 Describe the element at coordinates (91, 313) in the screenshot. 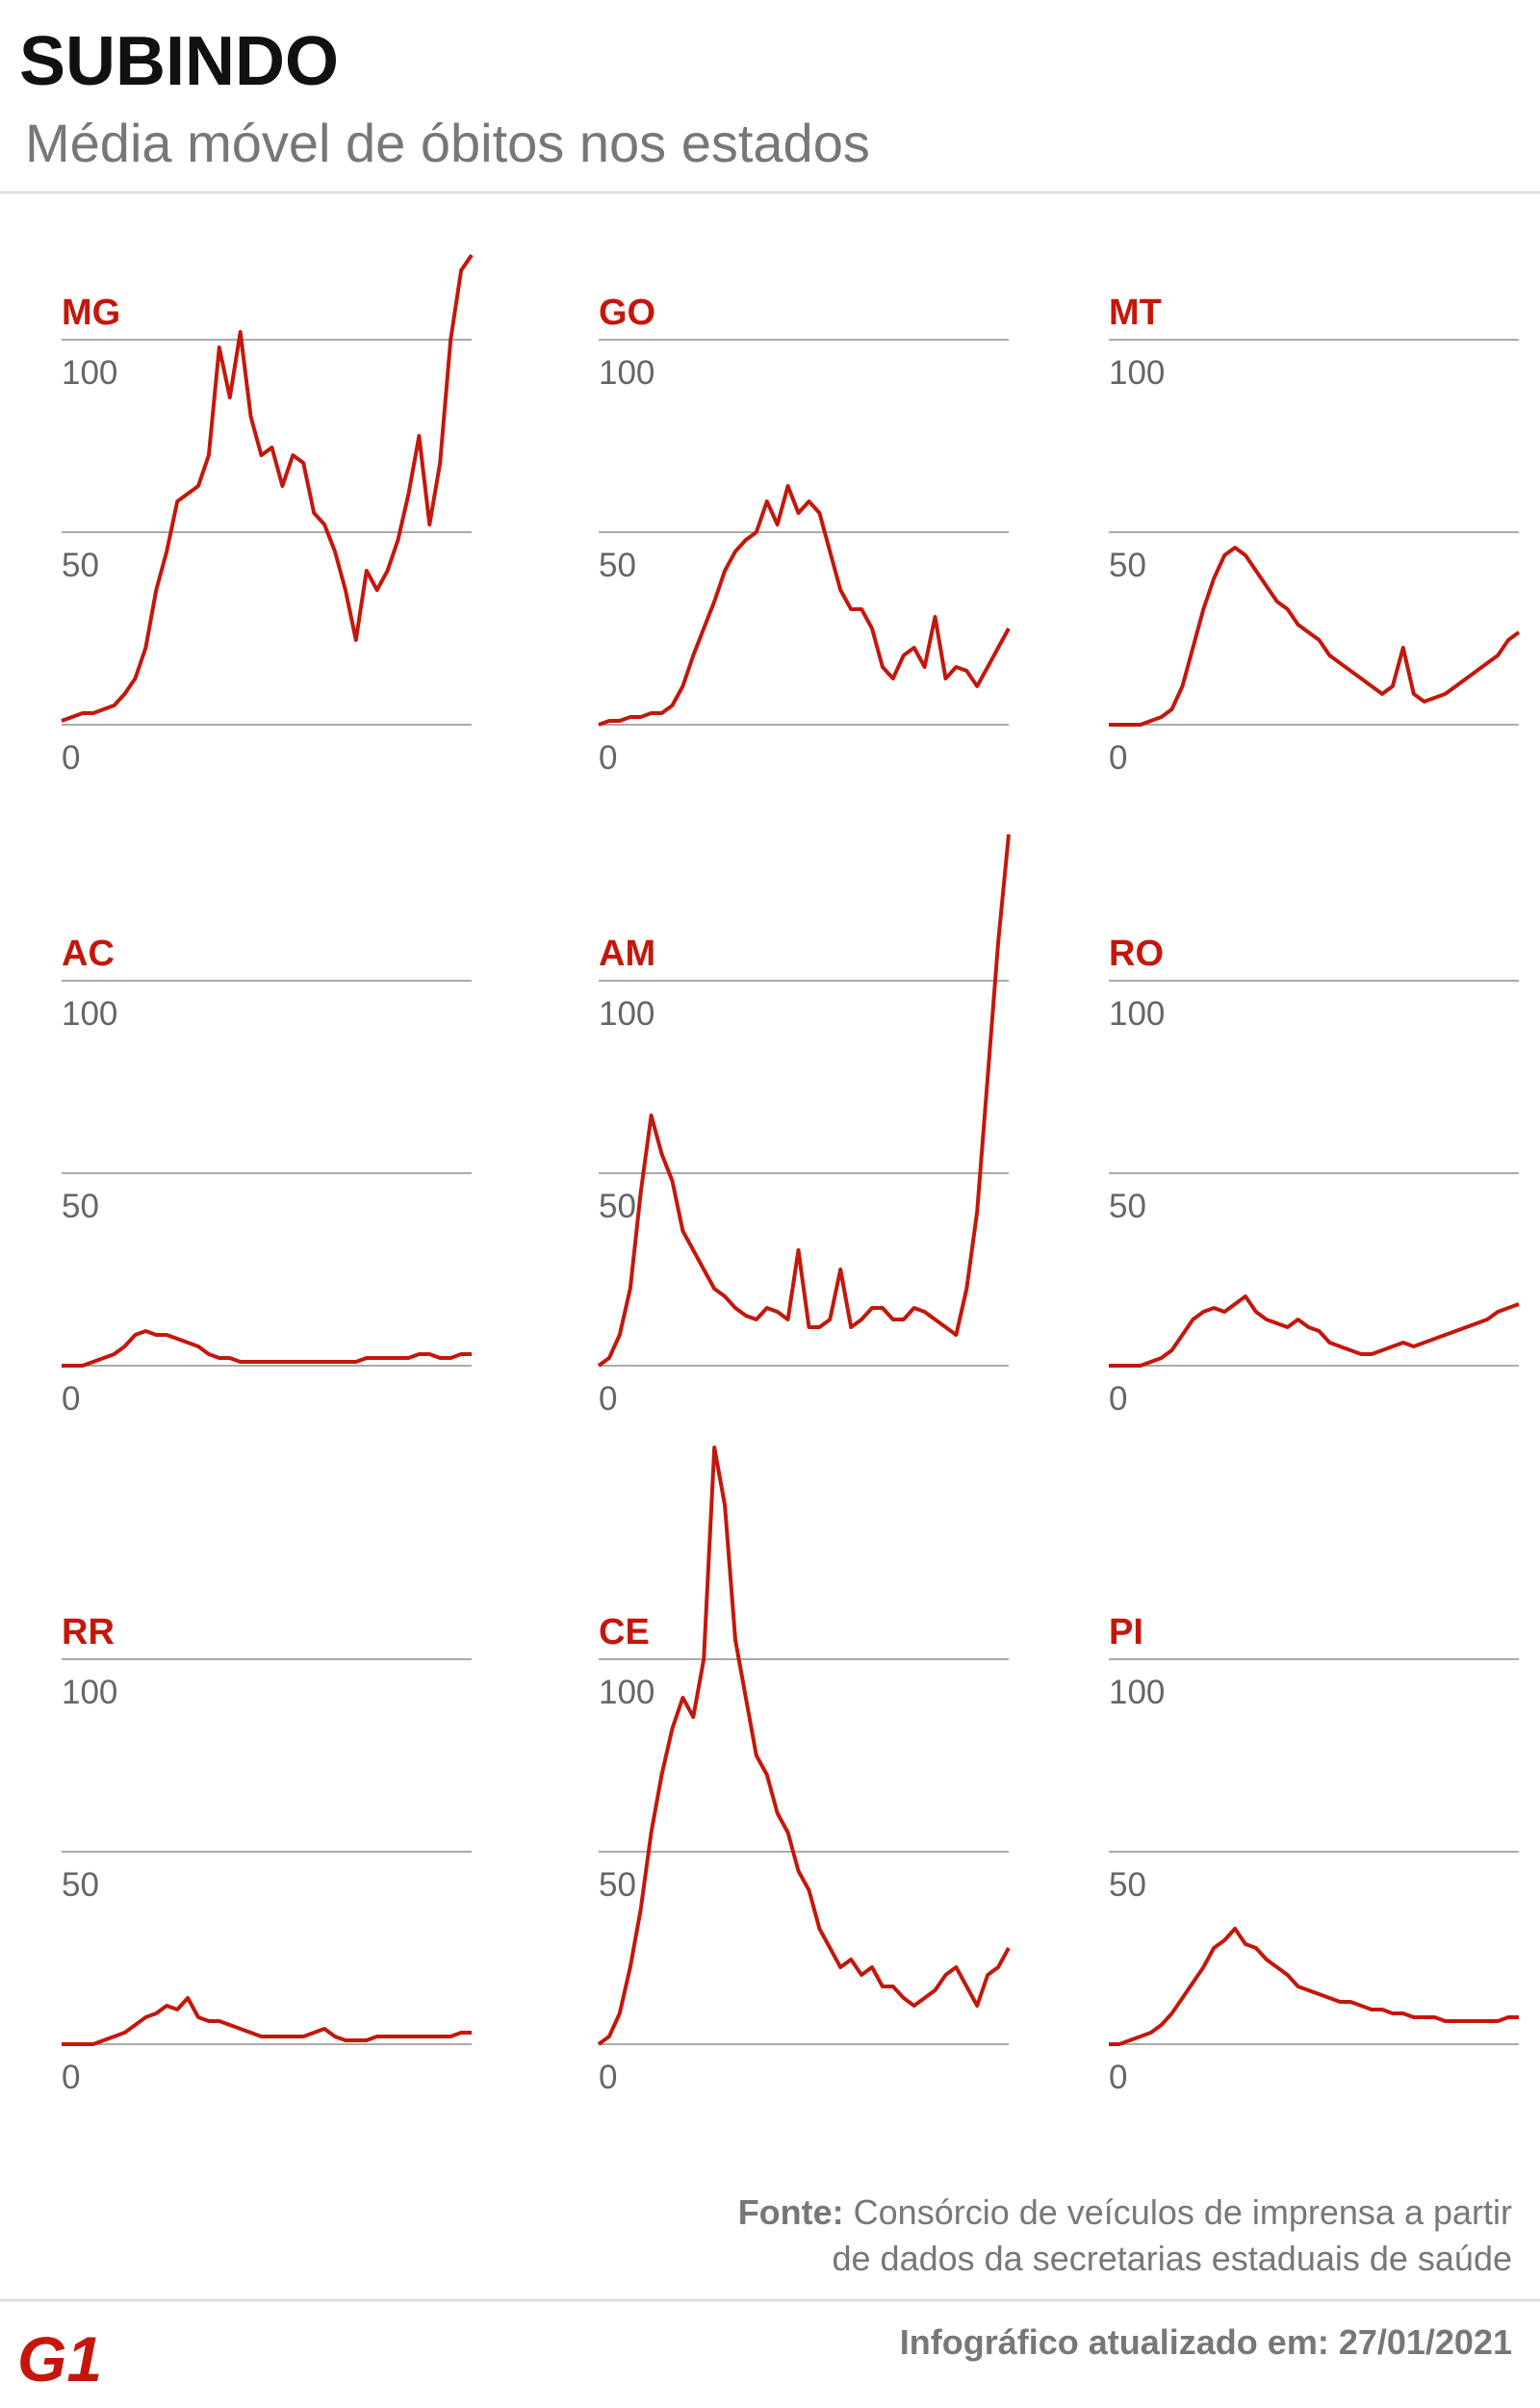

I see `panel-title: MG` at that location.